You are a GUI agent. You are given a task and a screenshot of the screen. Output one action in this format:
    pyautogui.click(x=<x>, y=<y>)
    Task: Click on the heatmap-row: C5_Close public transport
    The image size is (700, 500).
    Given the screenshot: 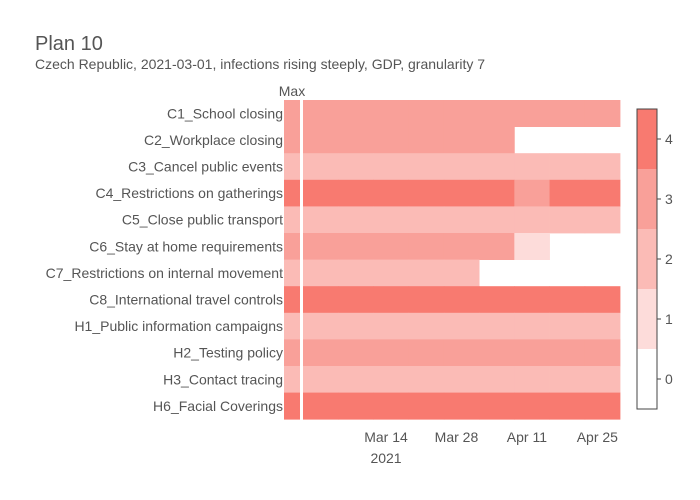 What is the action you would take?
    pyautogui.click(x=371, y=220)
    